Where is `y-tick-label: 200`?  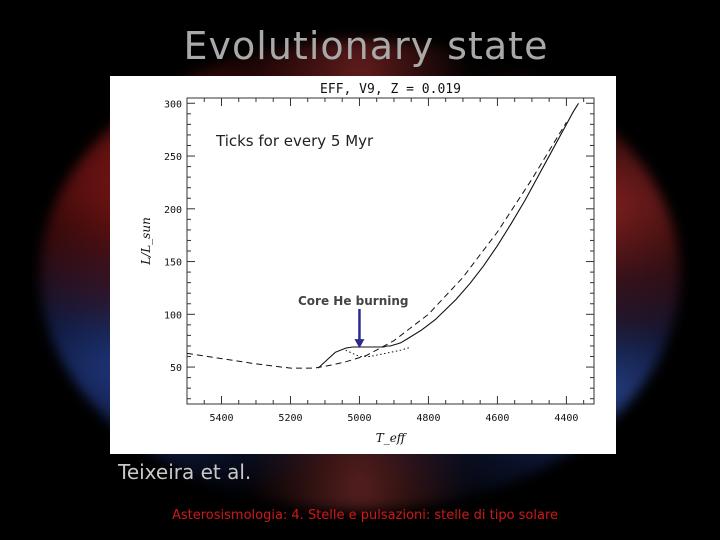 y-tick-label: 200 is located at coordinates (173, 210).